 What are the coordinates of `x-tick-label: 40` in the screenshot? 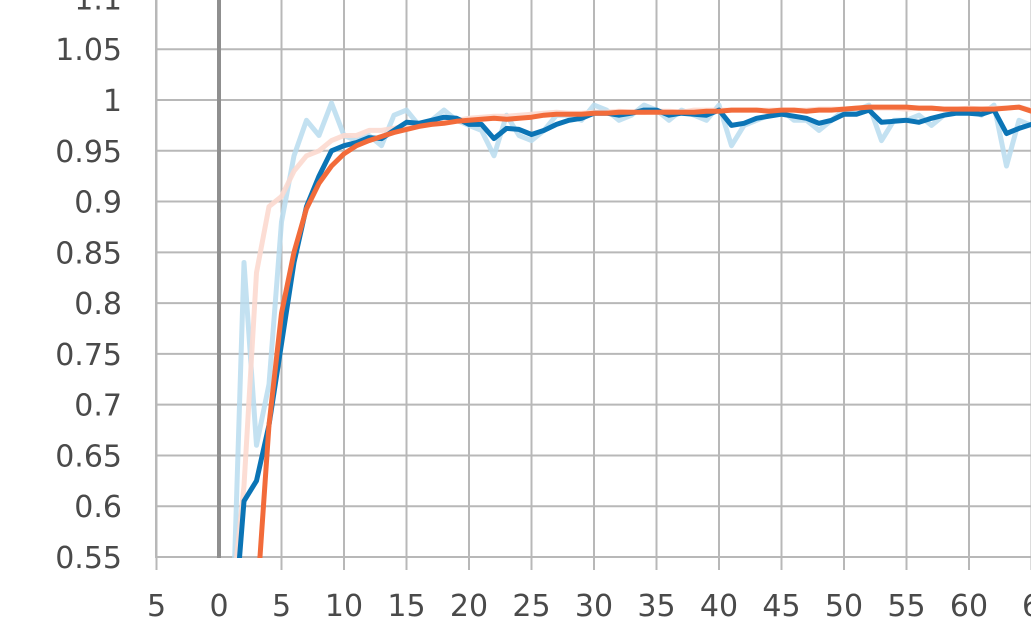 It's located at (719, 606).